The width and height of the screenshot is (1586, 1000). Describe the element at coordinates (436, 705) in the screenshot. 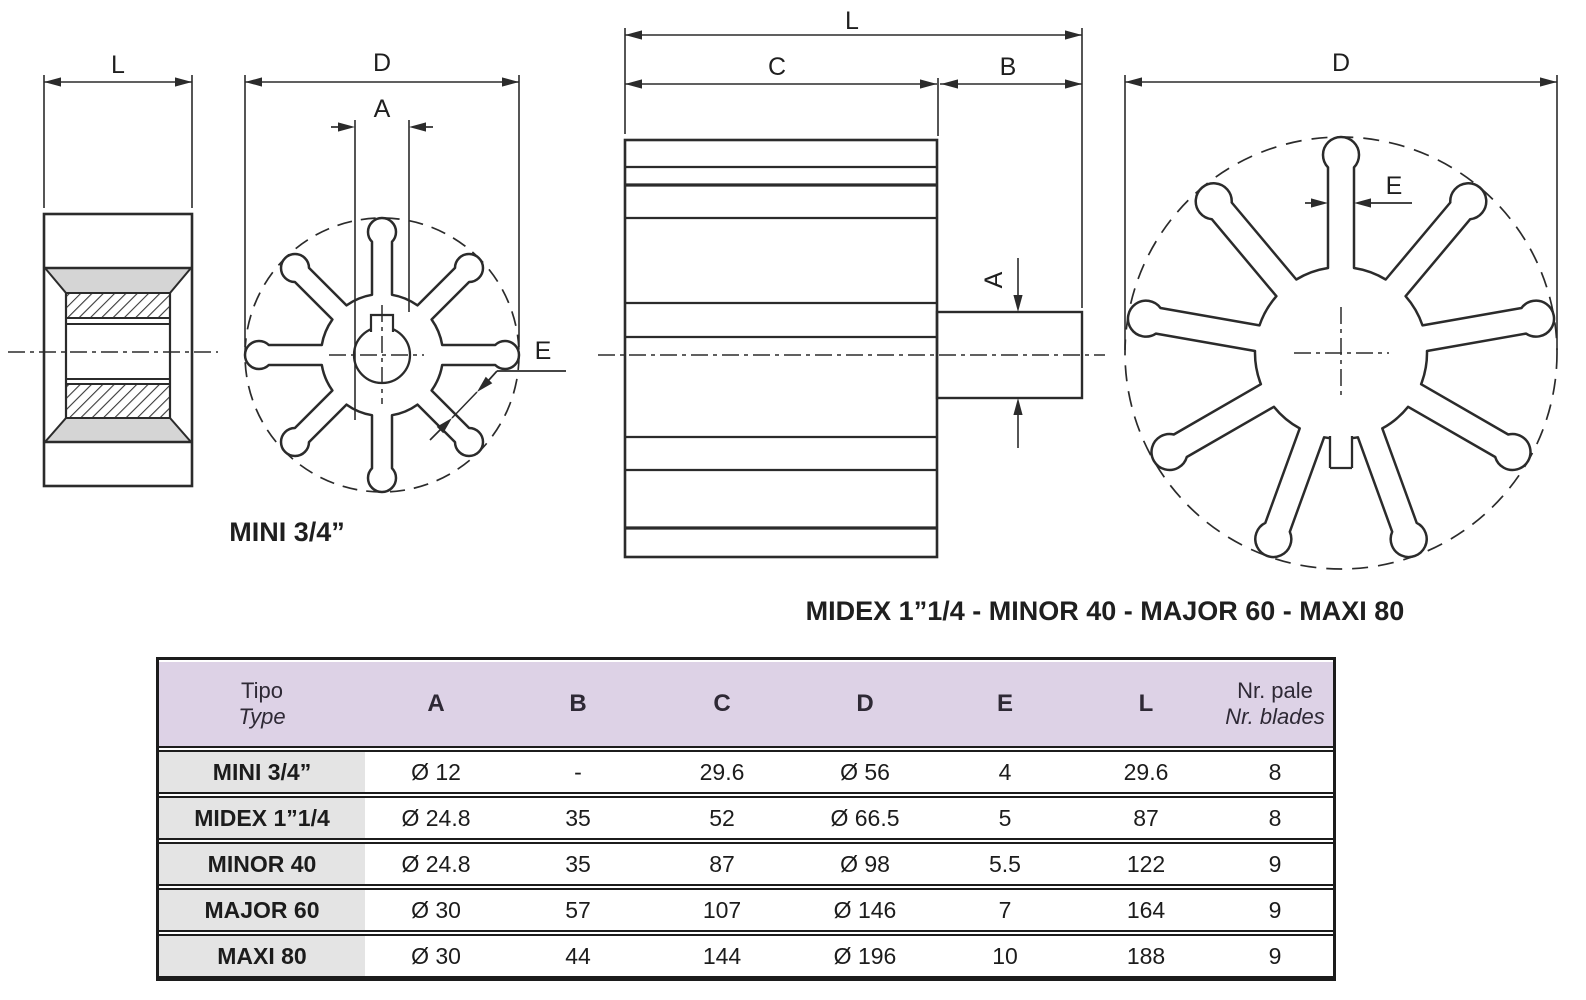

I see `header-dim-A: A` at that location.